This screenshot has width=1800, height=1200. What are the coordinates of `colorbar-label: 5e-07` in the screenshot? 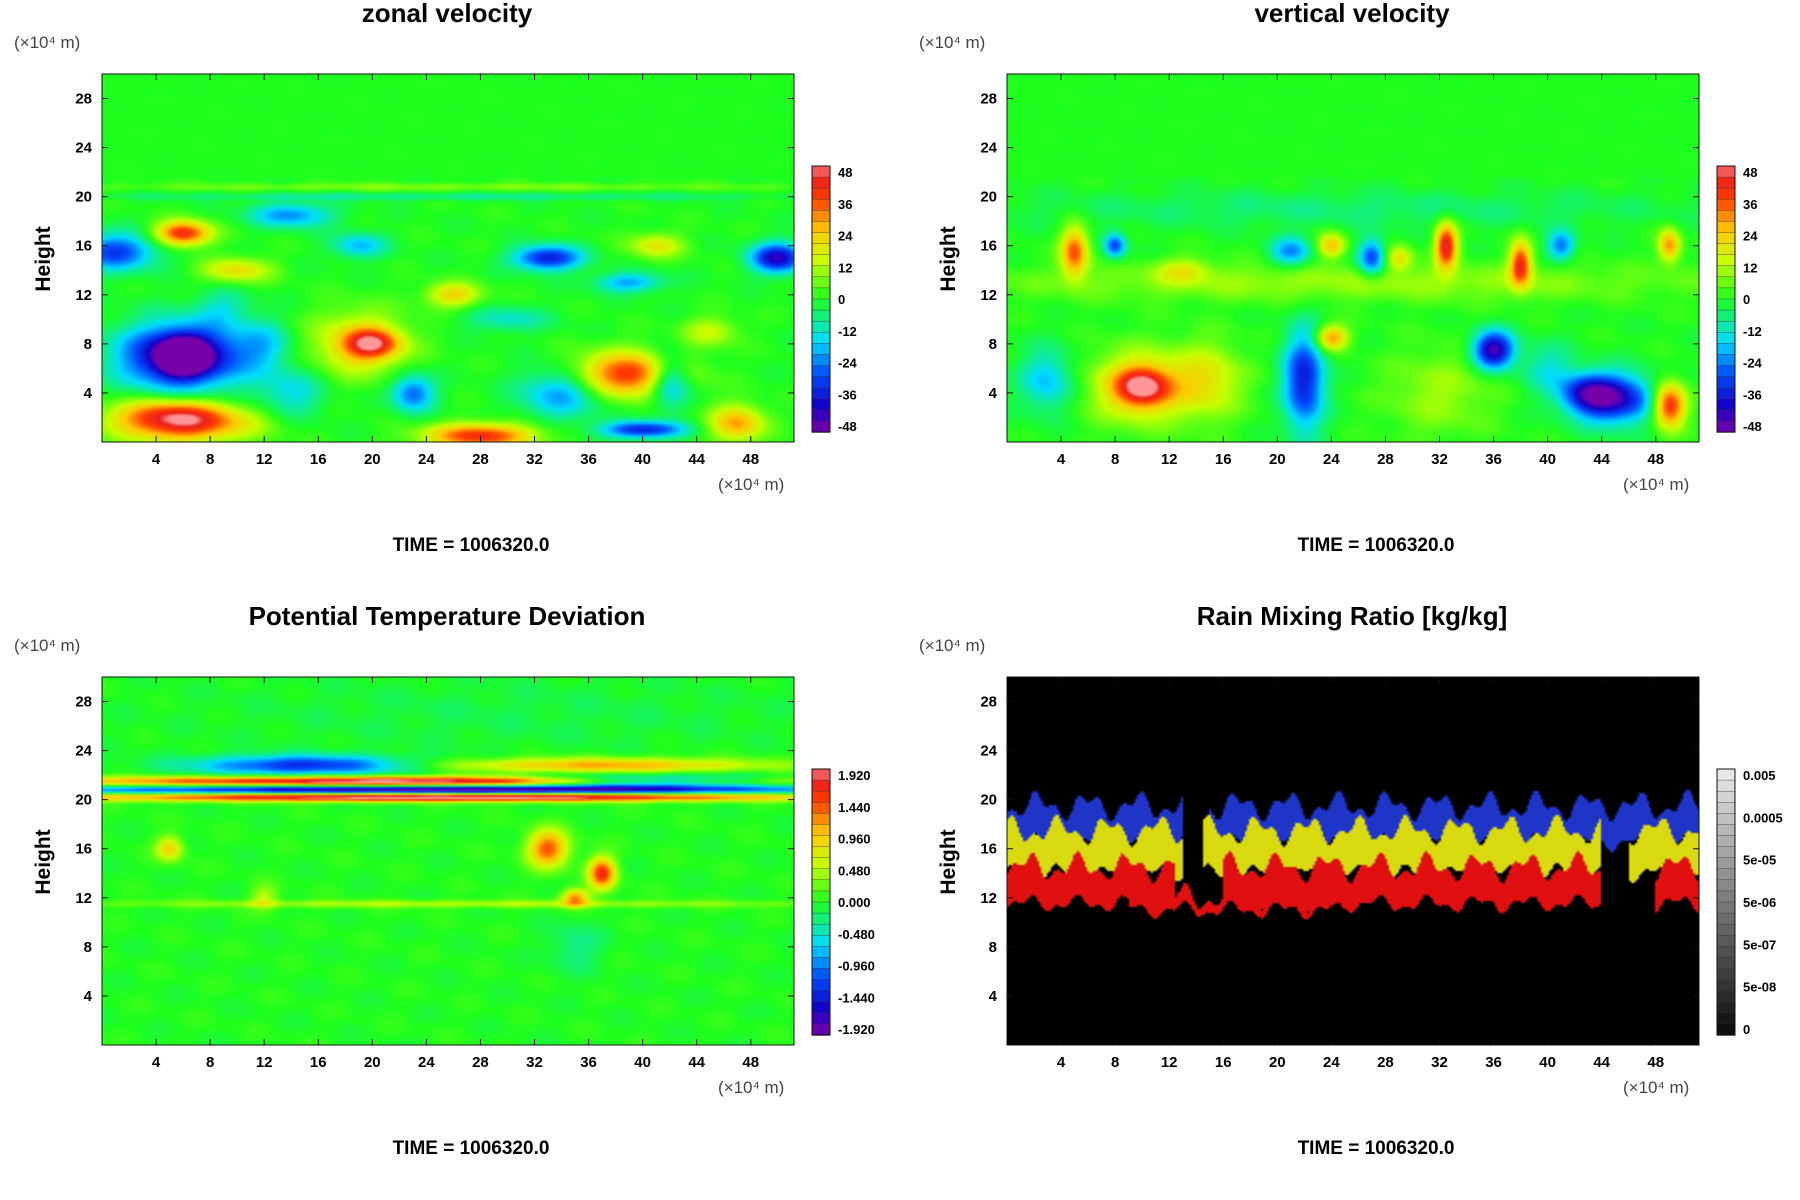 It's located at (1759, 944).